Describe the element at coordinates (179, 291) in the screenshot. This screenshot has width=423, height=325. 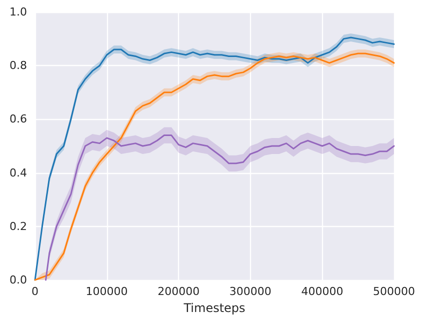
I see `x-tick-label: 200000` at that location.